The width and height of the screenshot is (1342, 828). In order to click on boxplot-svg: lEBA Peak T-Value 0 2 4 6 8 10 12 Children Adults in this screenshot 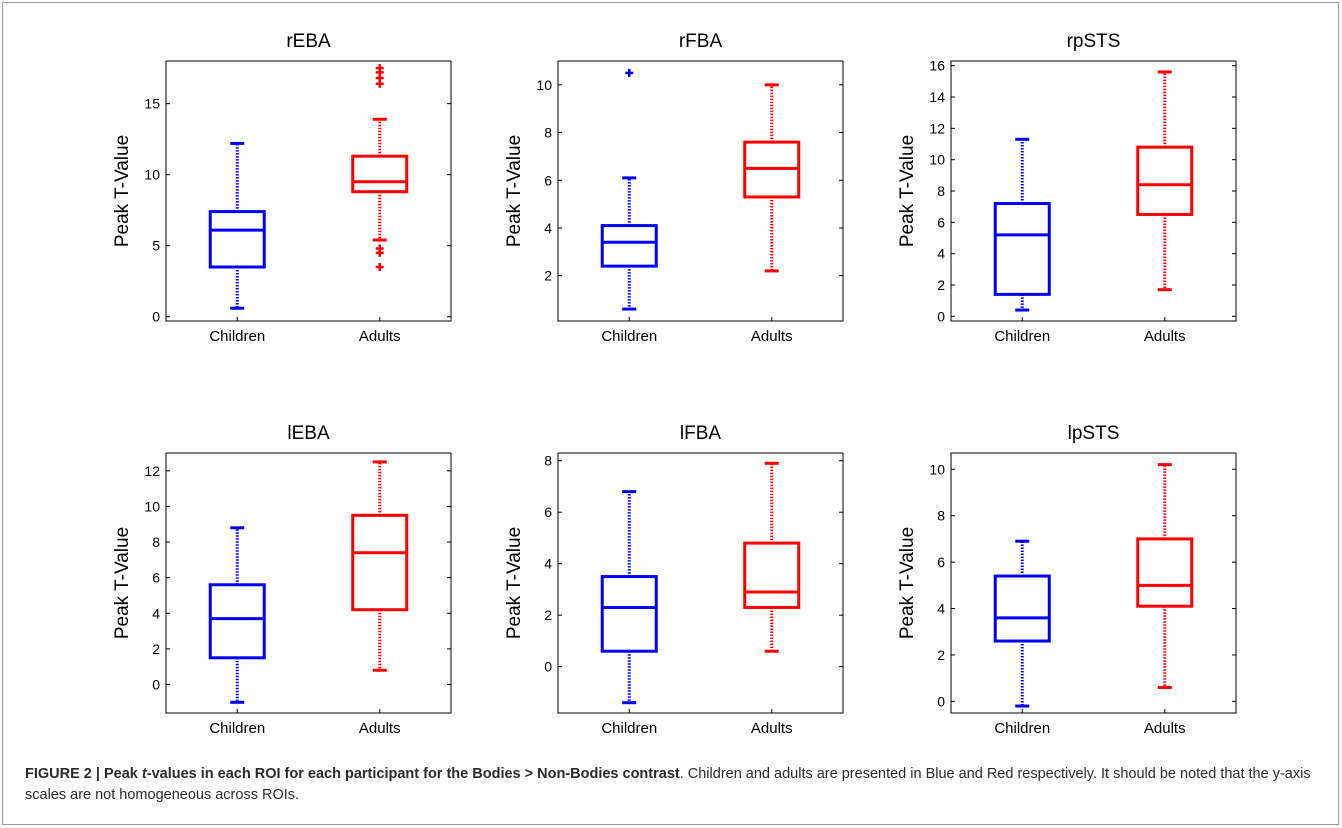, I will do `click(282, 580)`.